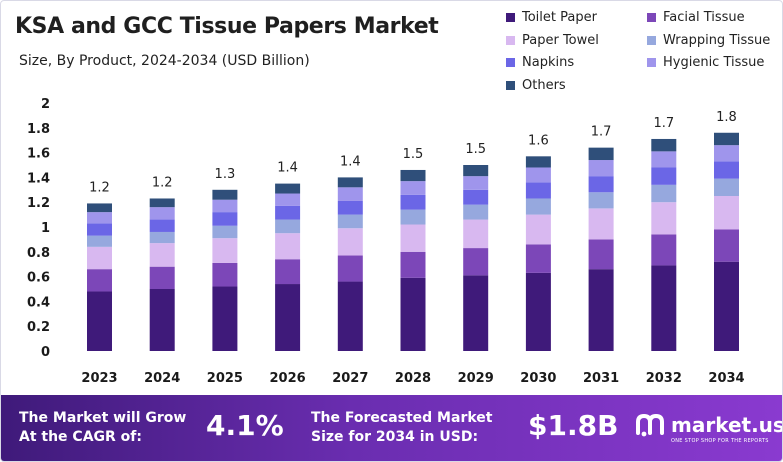 This screenshot has height=462, width=783. Describe the element at coordinates (538, 378) in the screenshot. I see `x-tick-label: 2030` at that location.